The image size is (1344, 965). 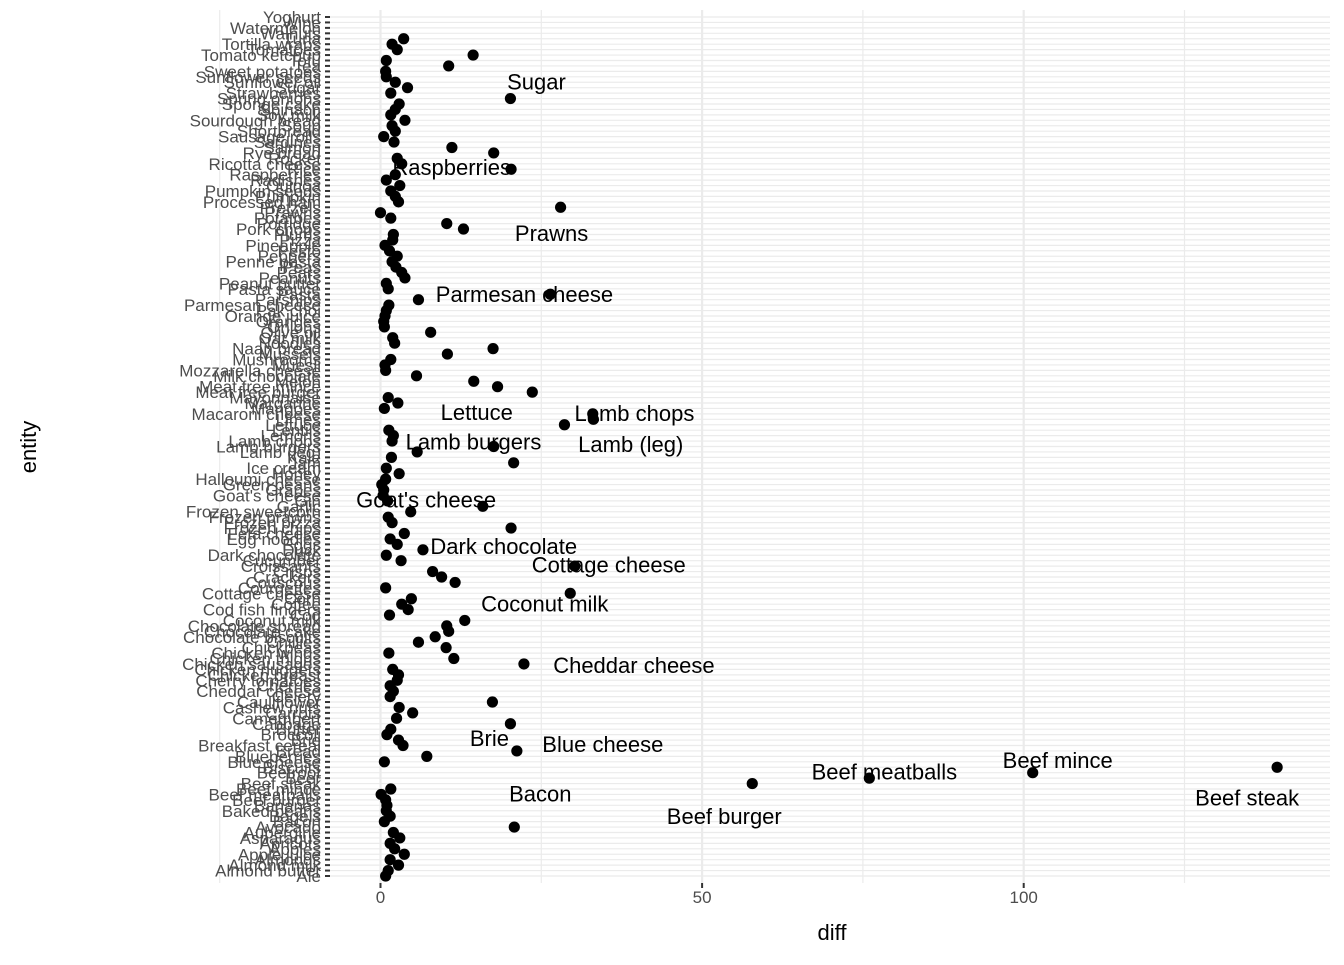 What do you see at coordinates (272, 620) in the screenshot?
I see `y-tick-label: Coconut milk` at bounding box center [272, 620].